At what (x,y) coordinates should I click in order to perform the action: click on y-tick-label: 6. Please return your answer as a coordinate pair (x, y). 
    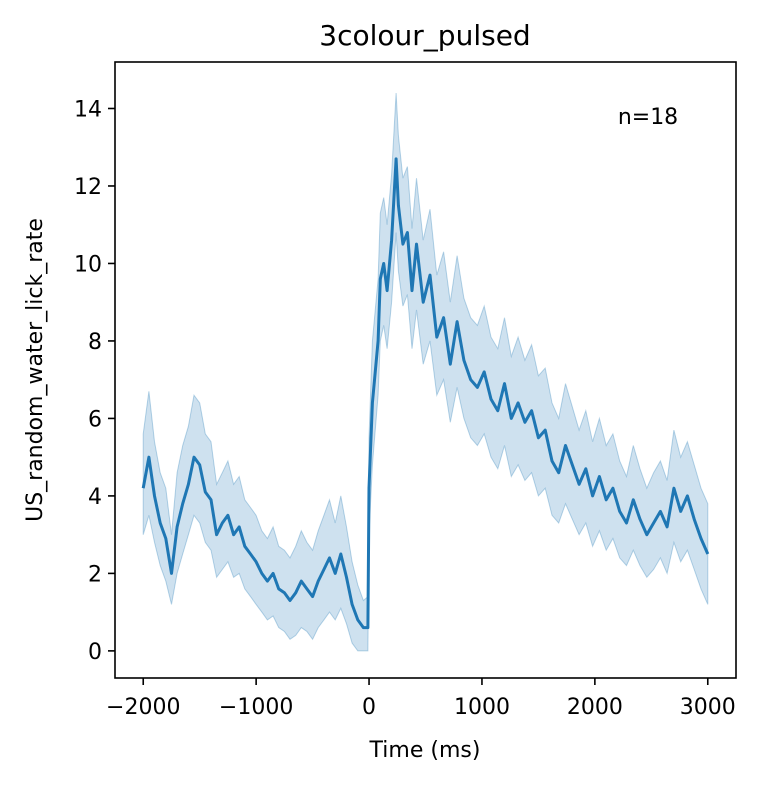
    Looking at the image, I should click on (95, 419).